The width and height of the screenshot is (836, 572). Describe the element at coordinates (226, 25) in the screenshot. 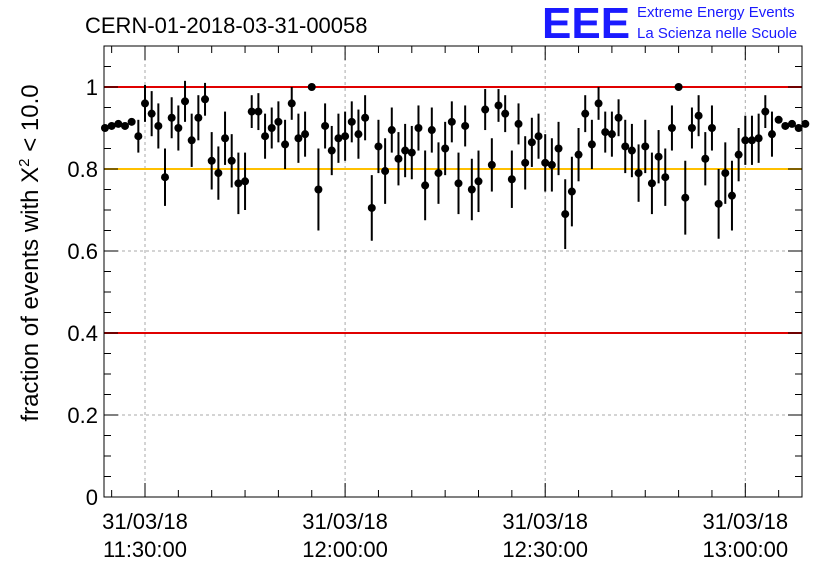

I see `chart-title: CERN-01-2018-03-31-00058` at that location.